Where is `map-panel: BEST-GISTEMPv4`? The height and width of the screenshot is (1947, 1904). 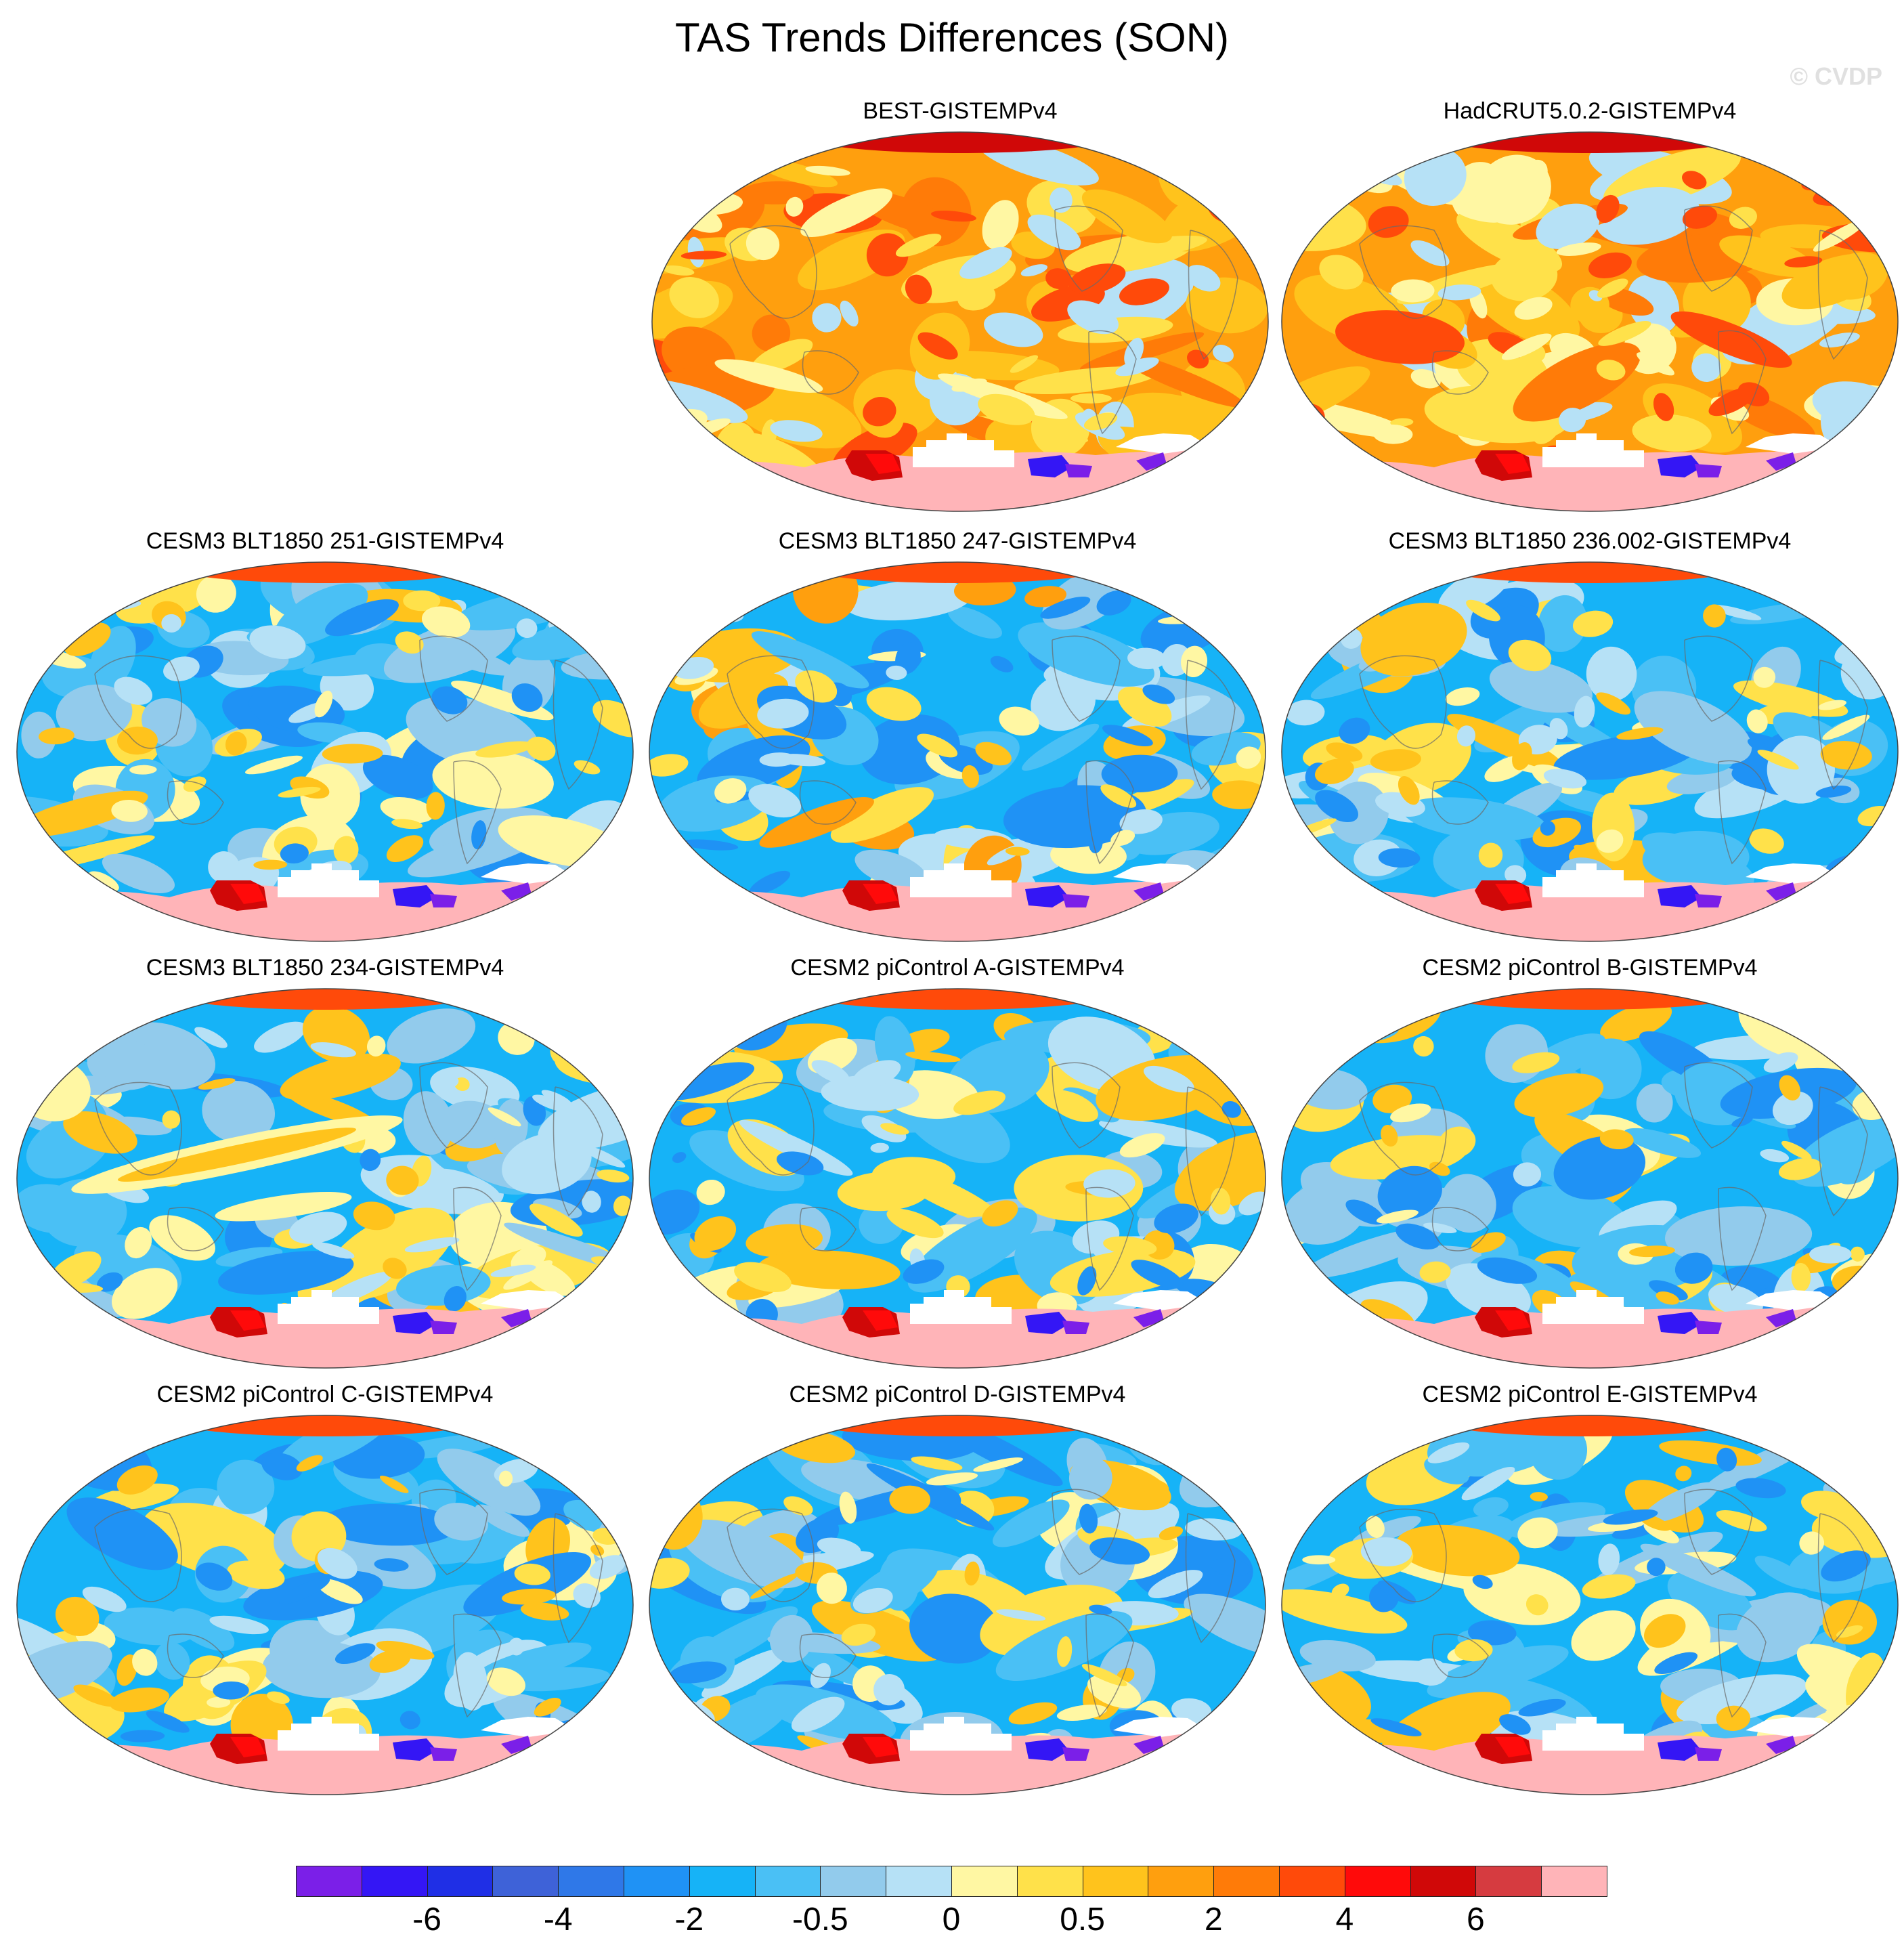
map-panel: BEST-GISTEMPv4 is located at coordinates (961, 305).